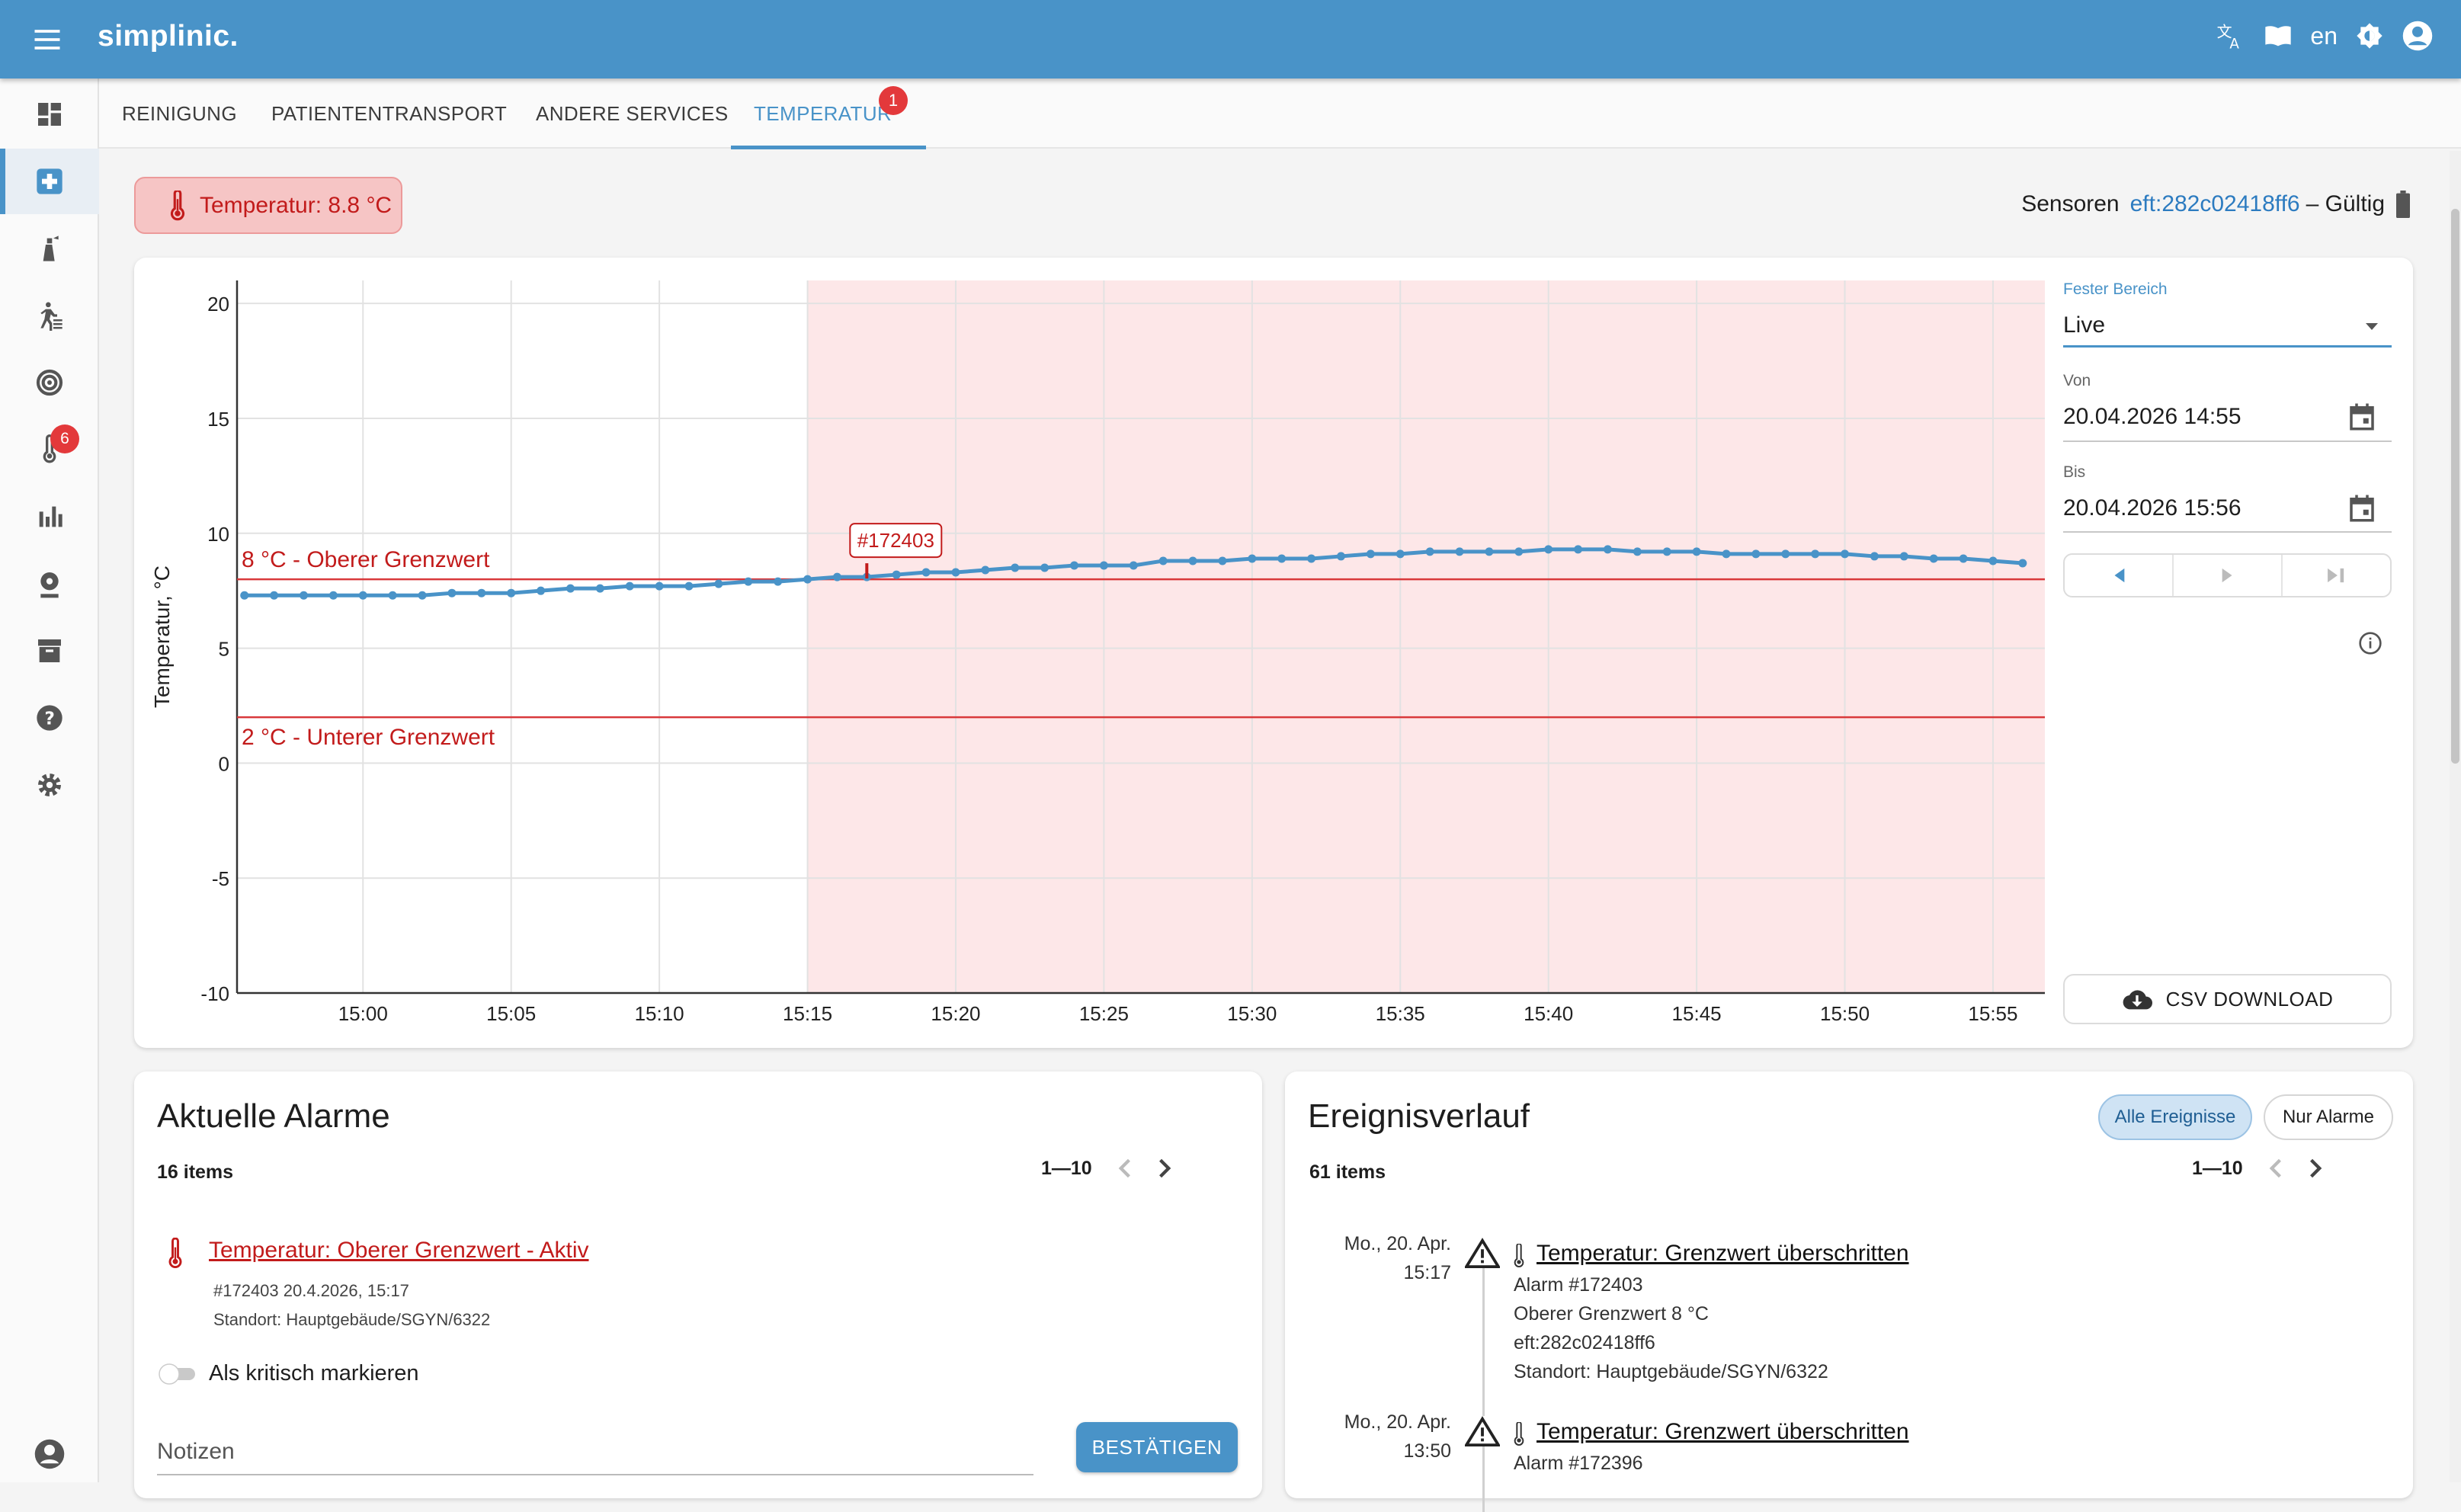  I want to click on translate-icon: 文A, so click(2231, 36).